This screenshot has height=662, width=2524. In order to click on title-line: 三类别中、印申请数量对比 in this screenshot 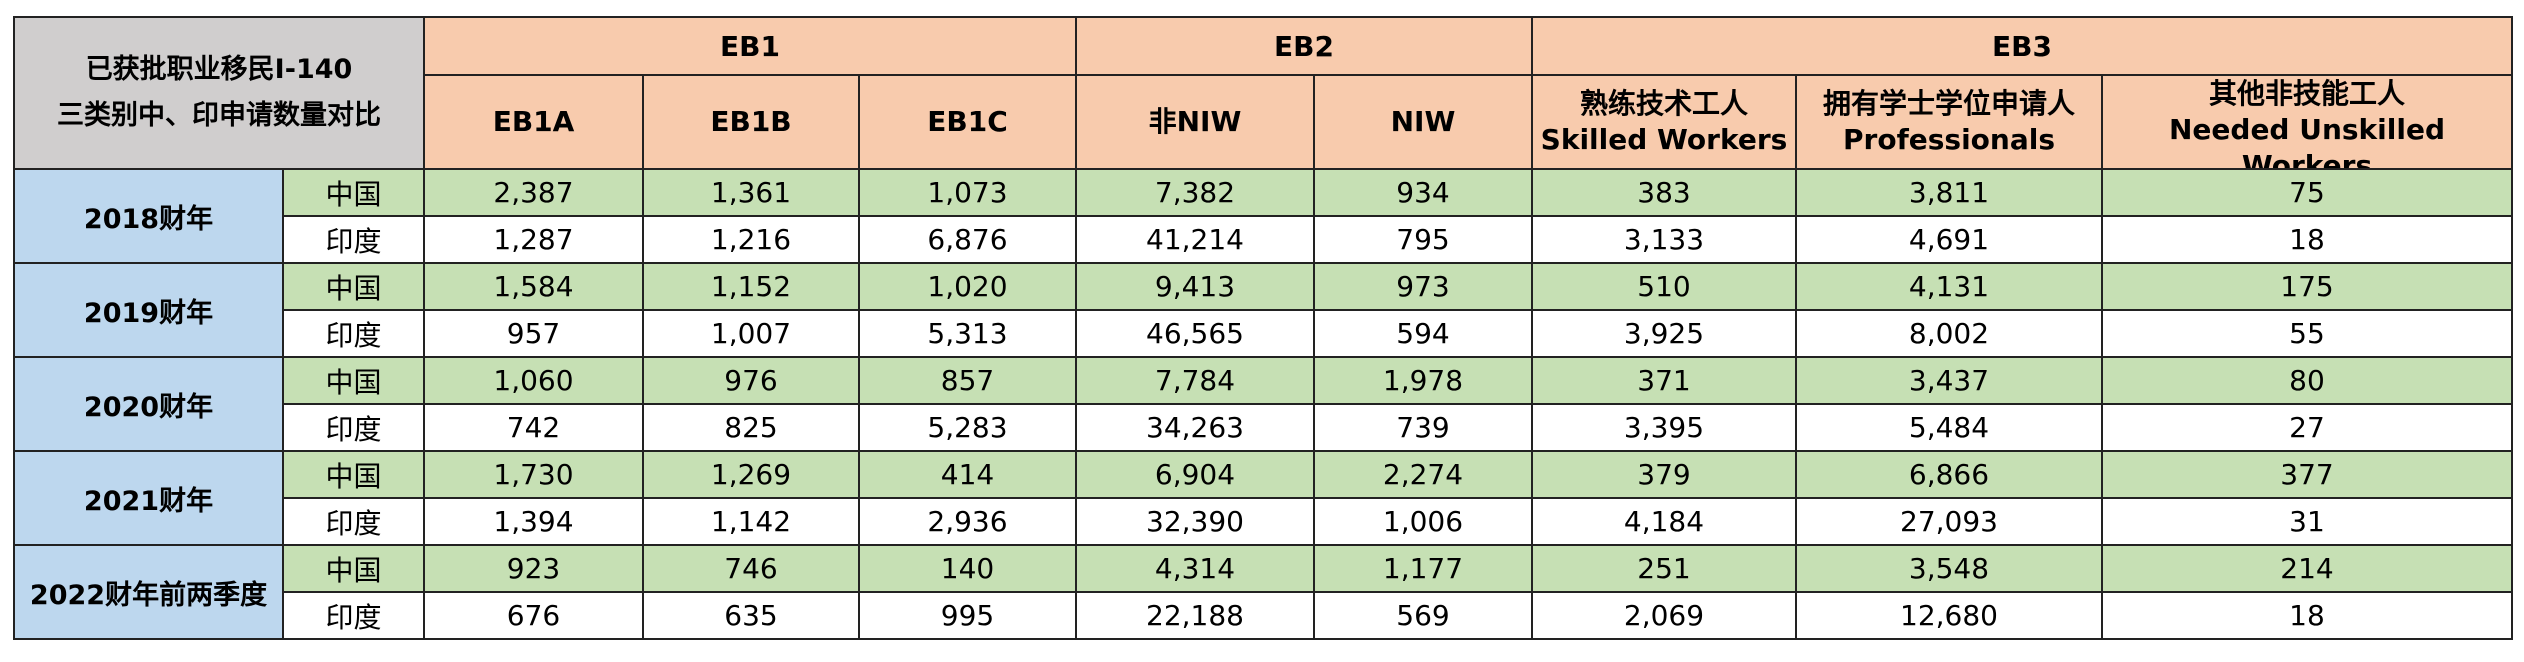, I will do `click(219, 115)`.